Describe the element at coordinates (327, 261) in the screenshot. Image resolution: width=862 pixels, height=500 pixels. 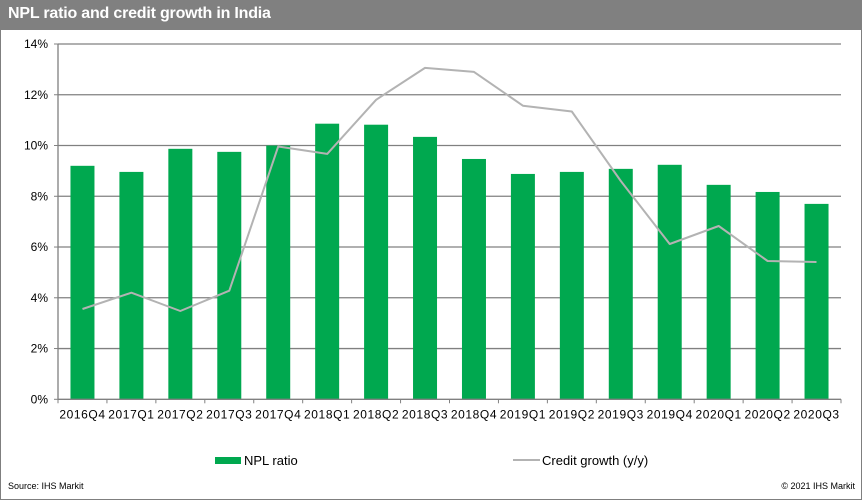
I see `bar-2018q1` at that location.